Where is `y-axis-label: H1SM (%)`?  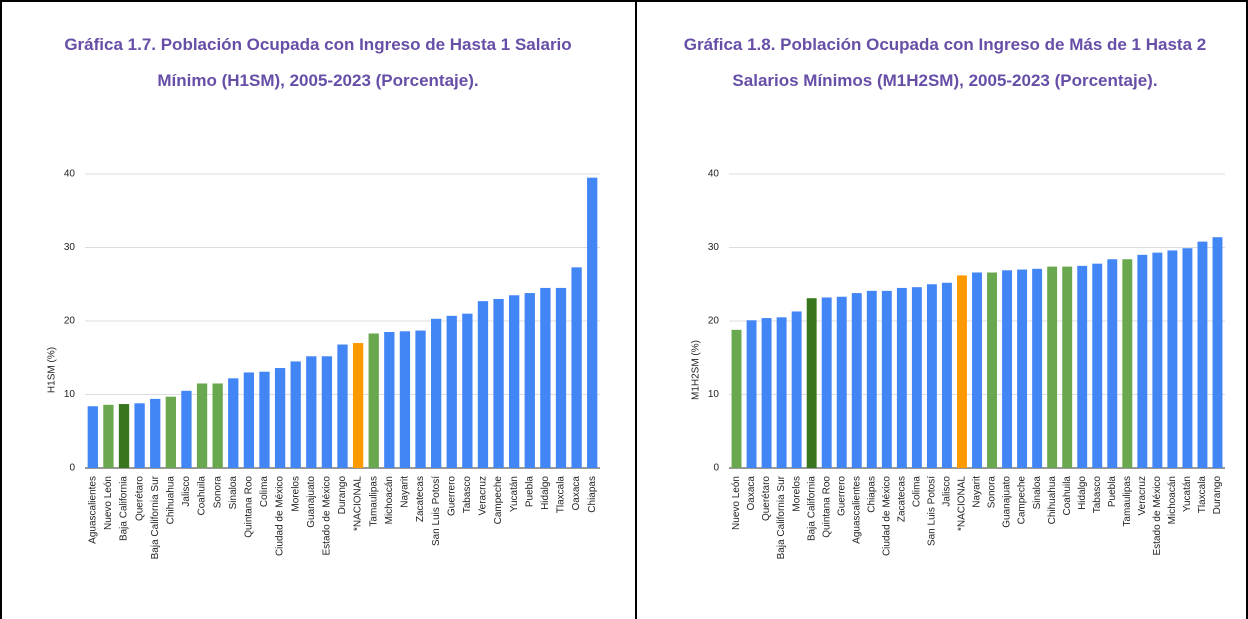 y-axis-label: H1SM (%) is located at coordinates (52, 370).